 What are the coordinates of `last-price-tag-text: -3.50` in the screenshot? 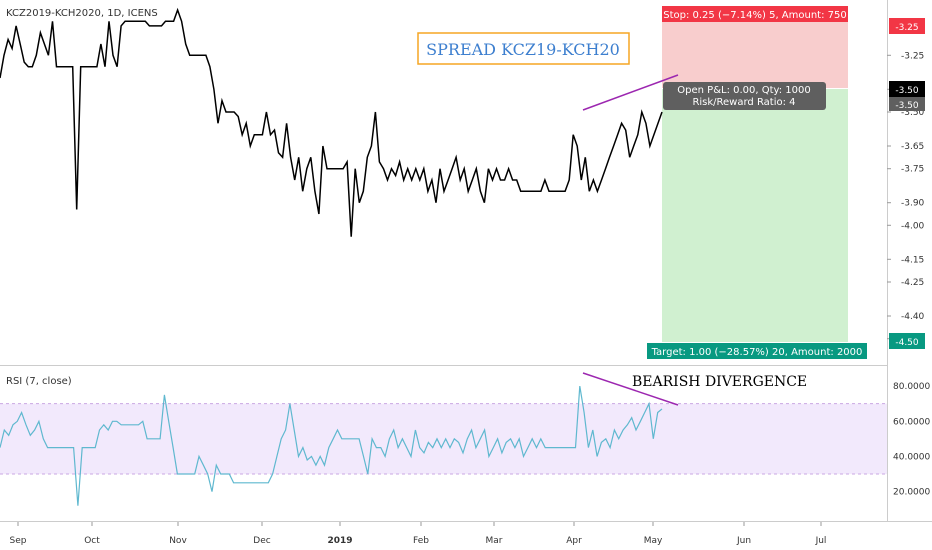 It's located at (907, 91).